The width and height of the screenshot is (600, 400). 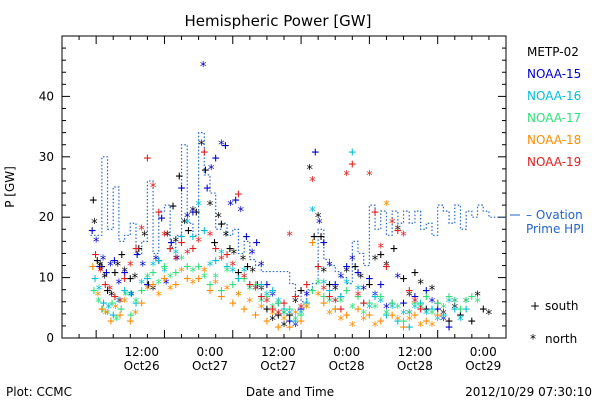 What do you see at coordinates (533, 339) in the screenshot?
I see `legend-north-symbol: *` at bounding box center [533, 339].